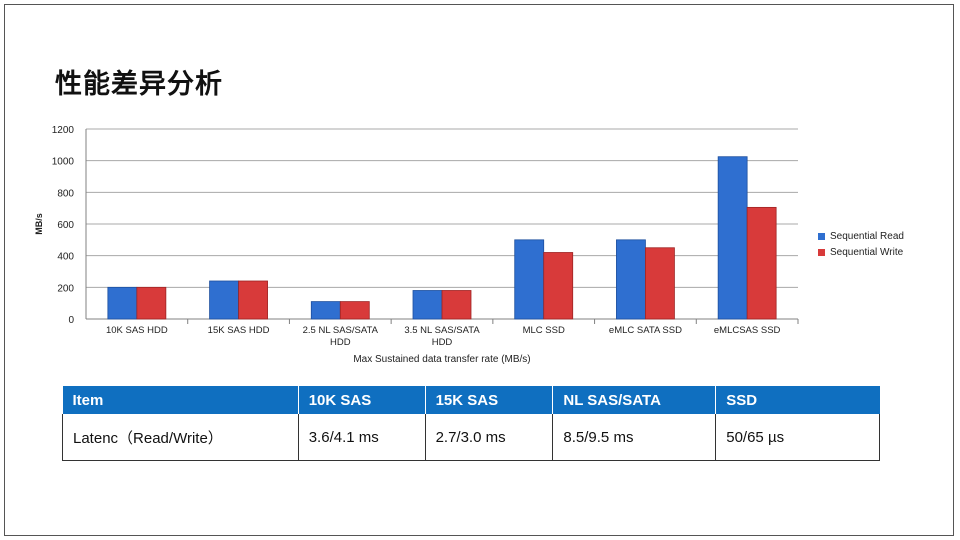  I want to click on cell-15k-sas: 2.7/3.0 ms, so click(489, 437).